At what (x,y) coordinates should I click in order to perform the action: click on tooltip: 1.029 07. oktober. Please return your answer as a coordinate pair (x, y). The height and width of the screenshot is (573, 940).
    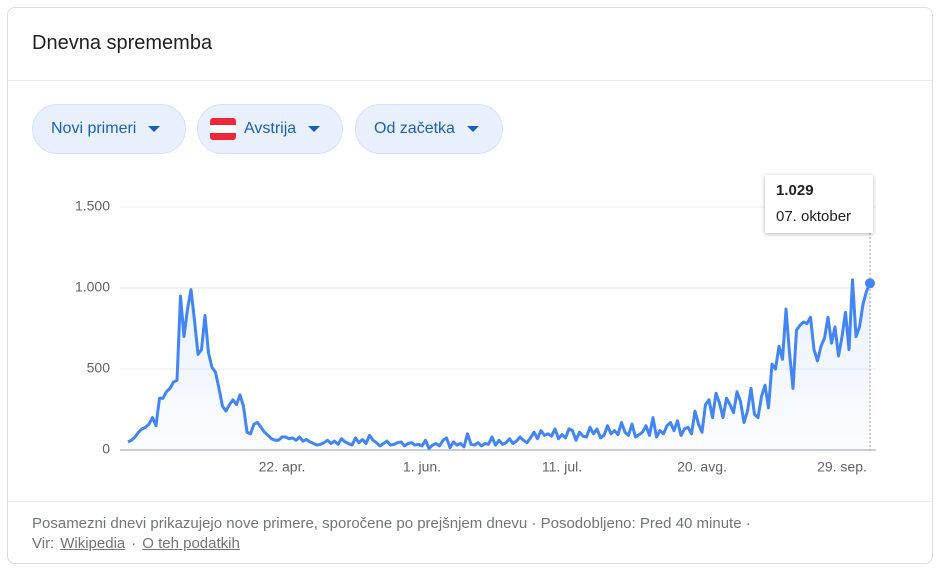
    Looking at the image, I should click on (819, 204).